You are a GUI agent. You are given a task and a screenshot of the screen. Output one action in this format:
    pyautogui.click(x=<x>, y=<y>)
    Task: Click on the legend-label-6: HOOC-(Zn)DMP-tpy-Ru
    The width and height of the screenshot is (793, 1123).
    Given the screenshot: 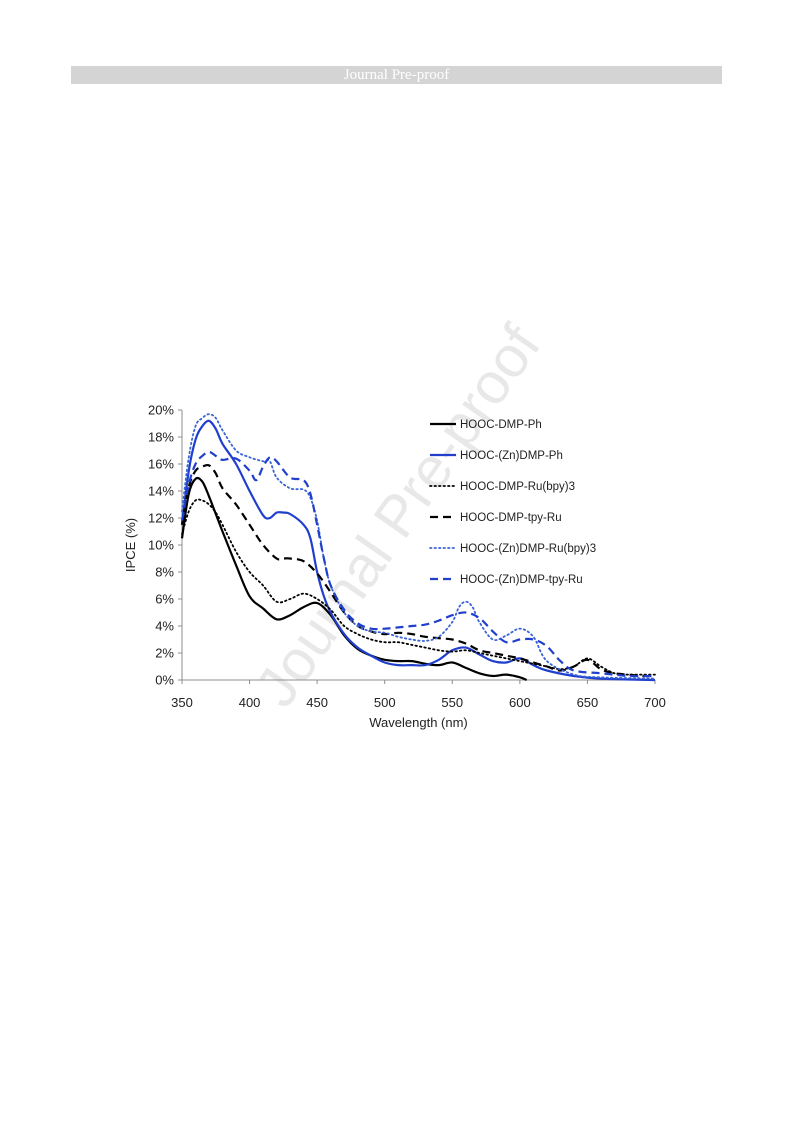 What is the action you would take?
    pyautogui.click(x=521, y=580)
    